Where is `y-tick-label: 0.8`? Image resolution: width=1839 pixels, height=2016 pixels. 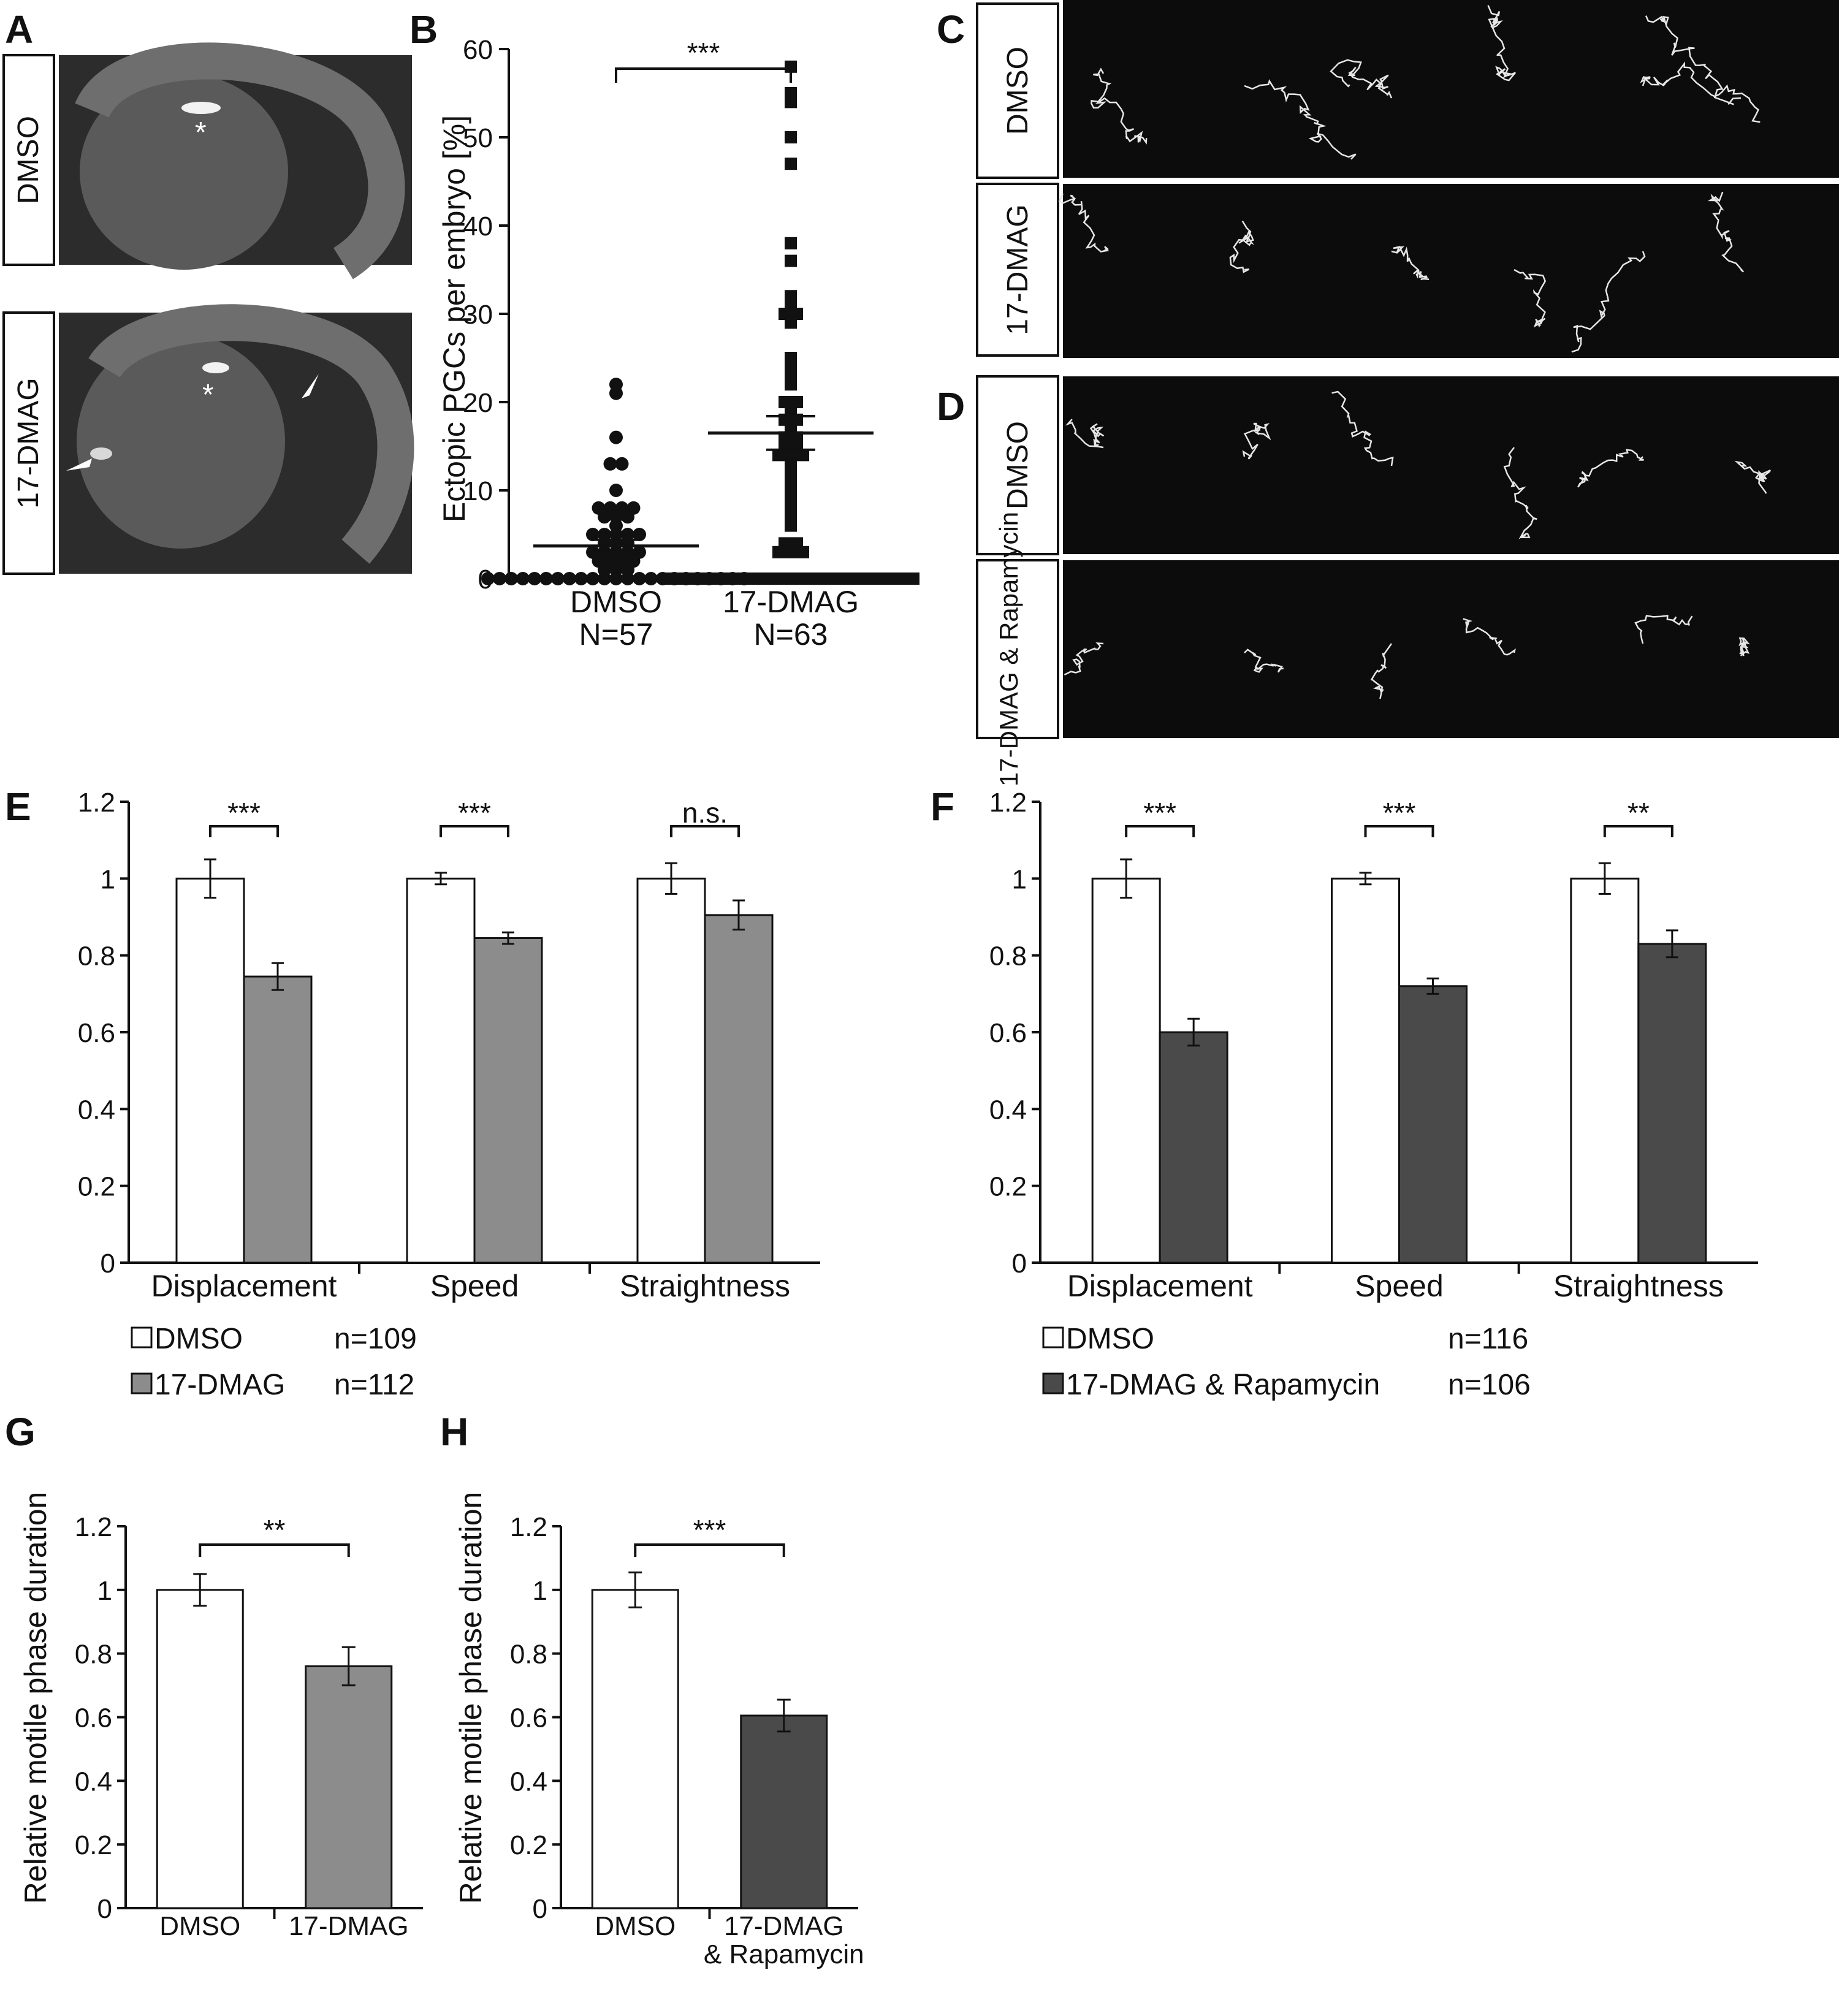
y-tick-label: 0.8 is located at coordinates (97, 956).